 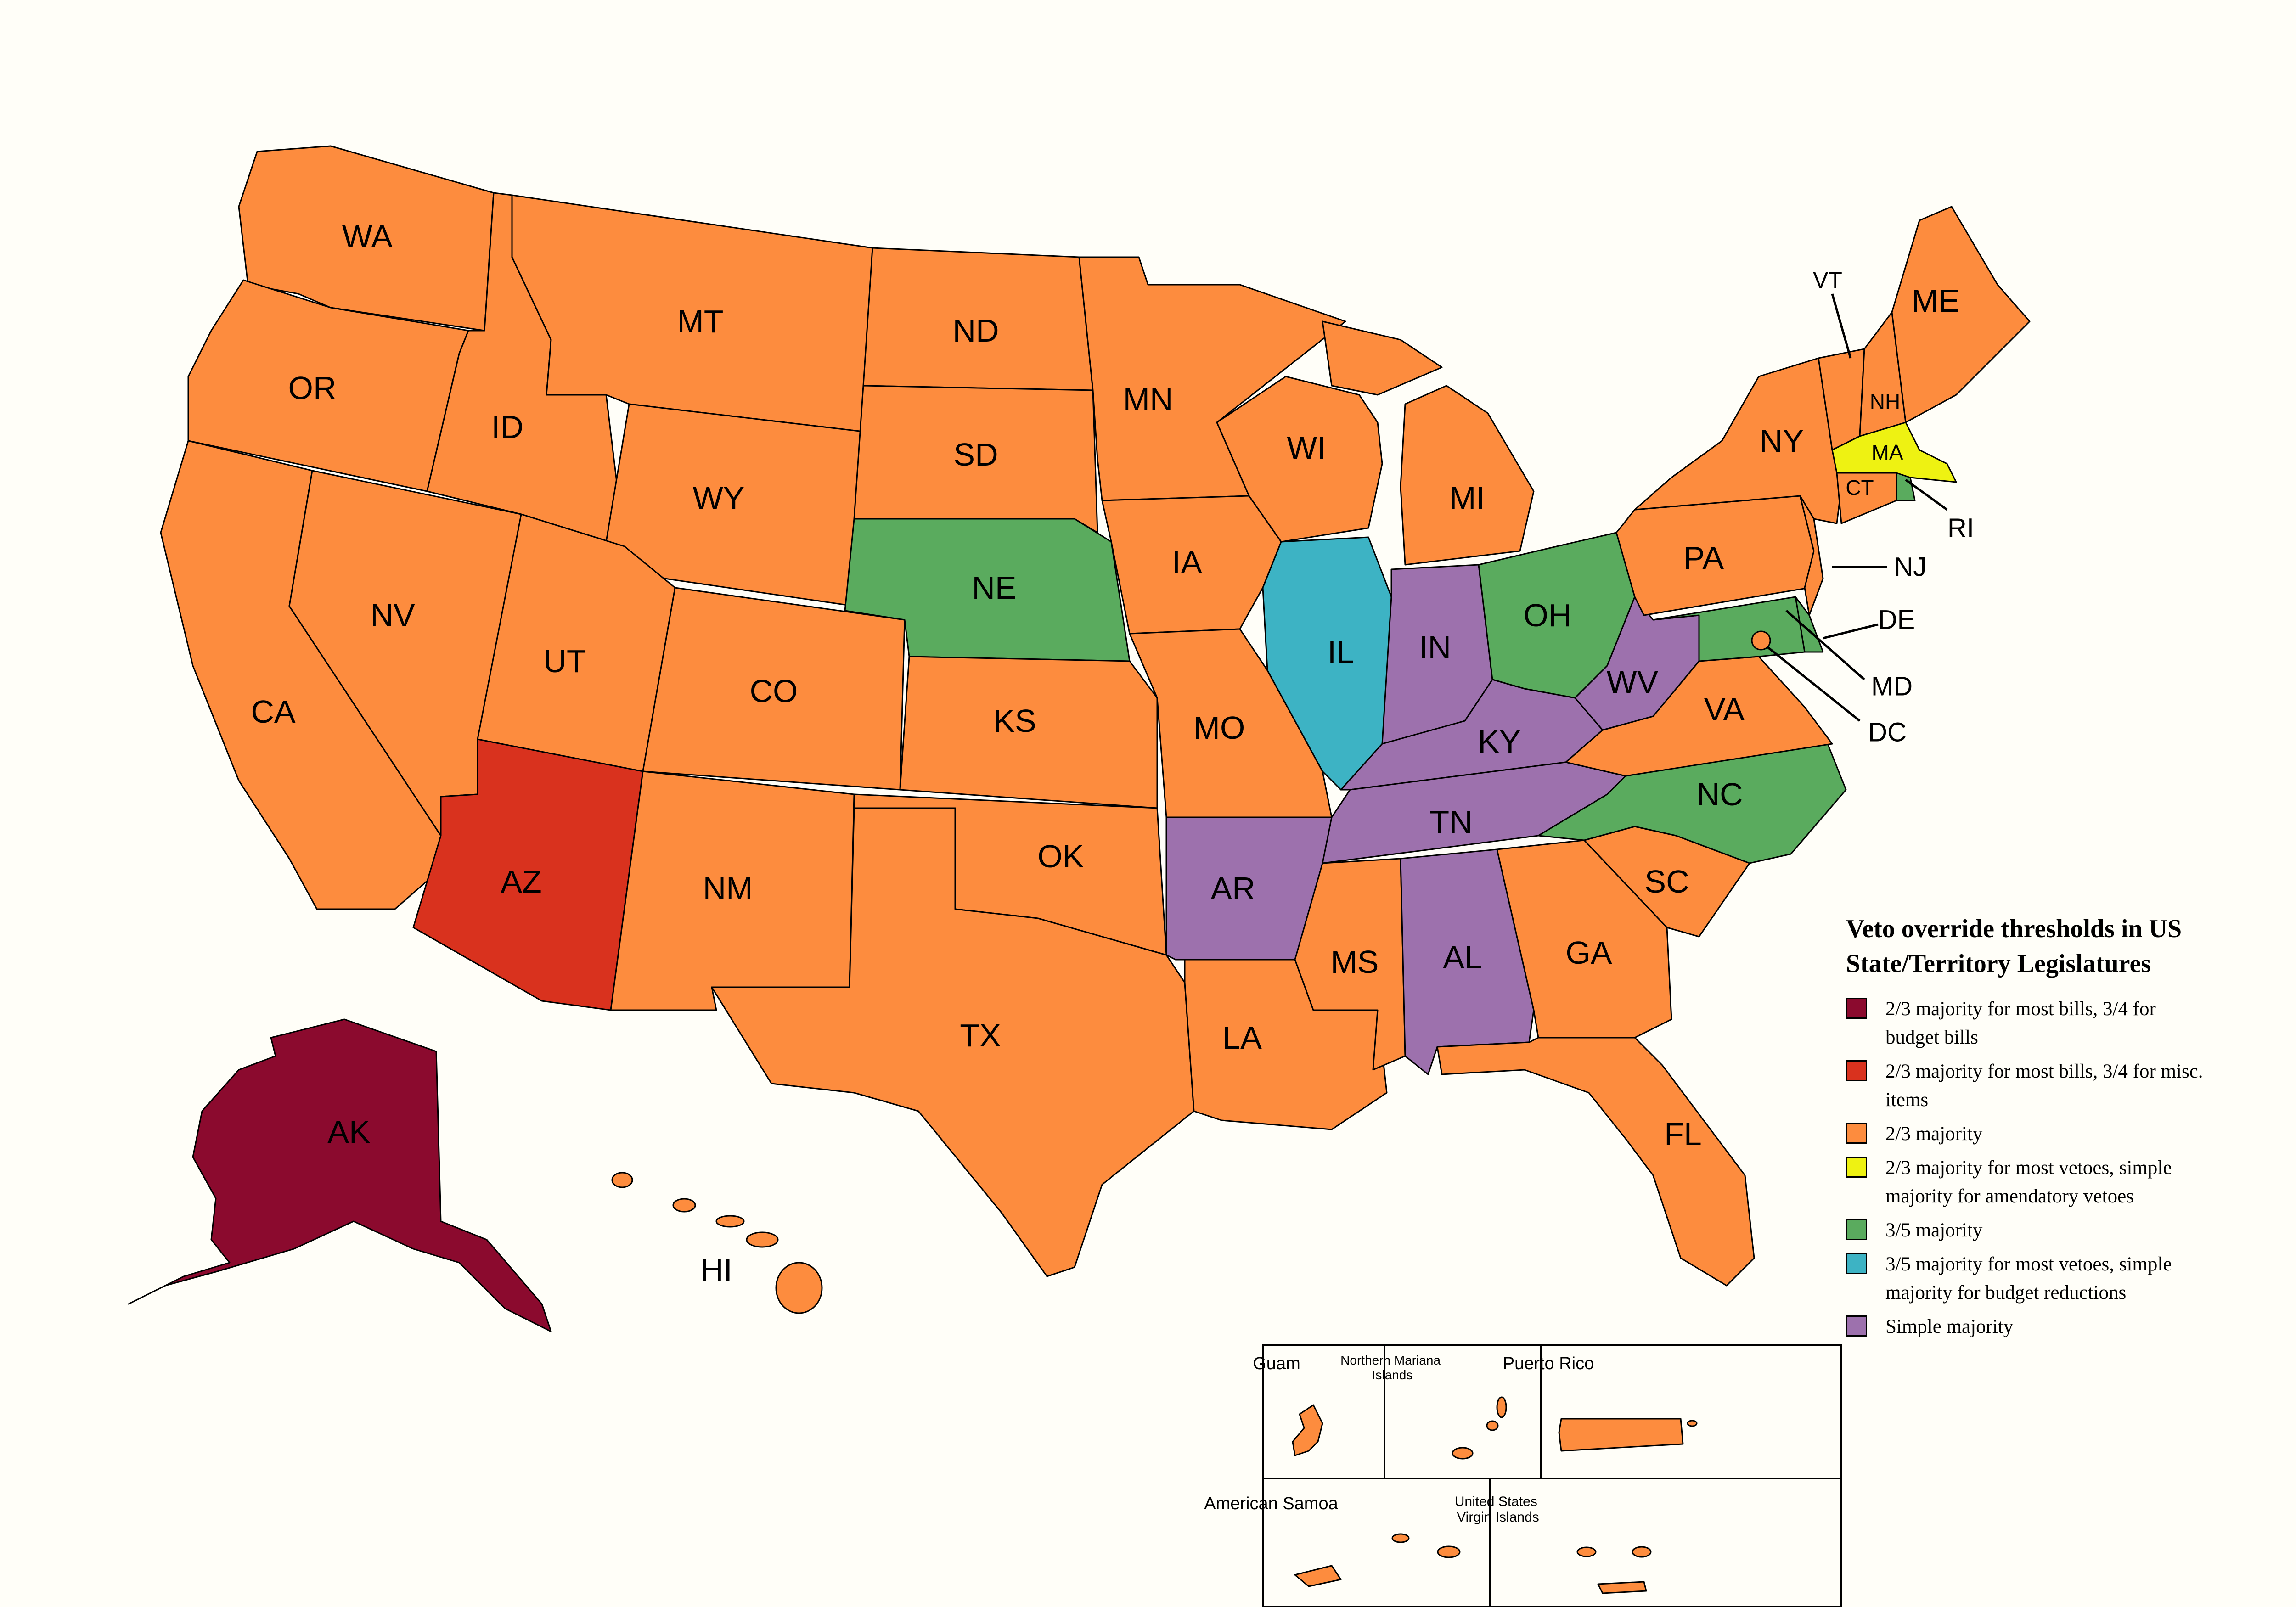 What do you see at coordinates (1435, 647) in the screenshot?
I see `label-in: IN` at bounding box center [1435, 647].